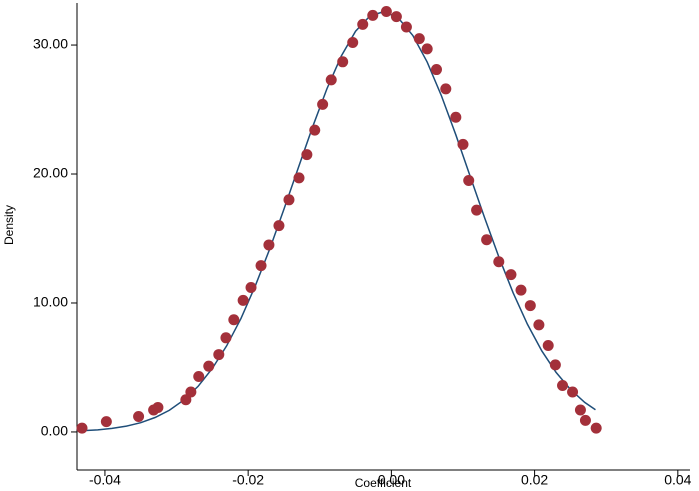 This screenshot has height=491, width=699. What do you see at coordinates (50, 302) in the screenshot?
I see `y-tick-label: 10.00` at bounding box center [50, 302].